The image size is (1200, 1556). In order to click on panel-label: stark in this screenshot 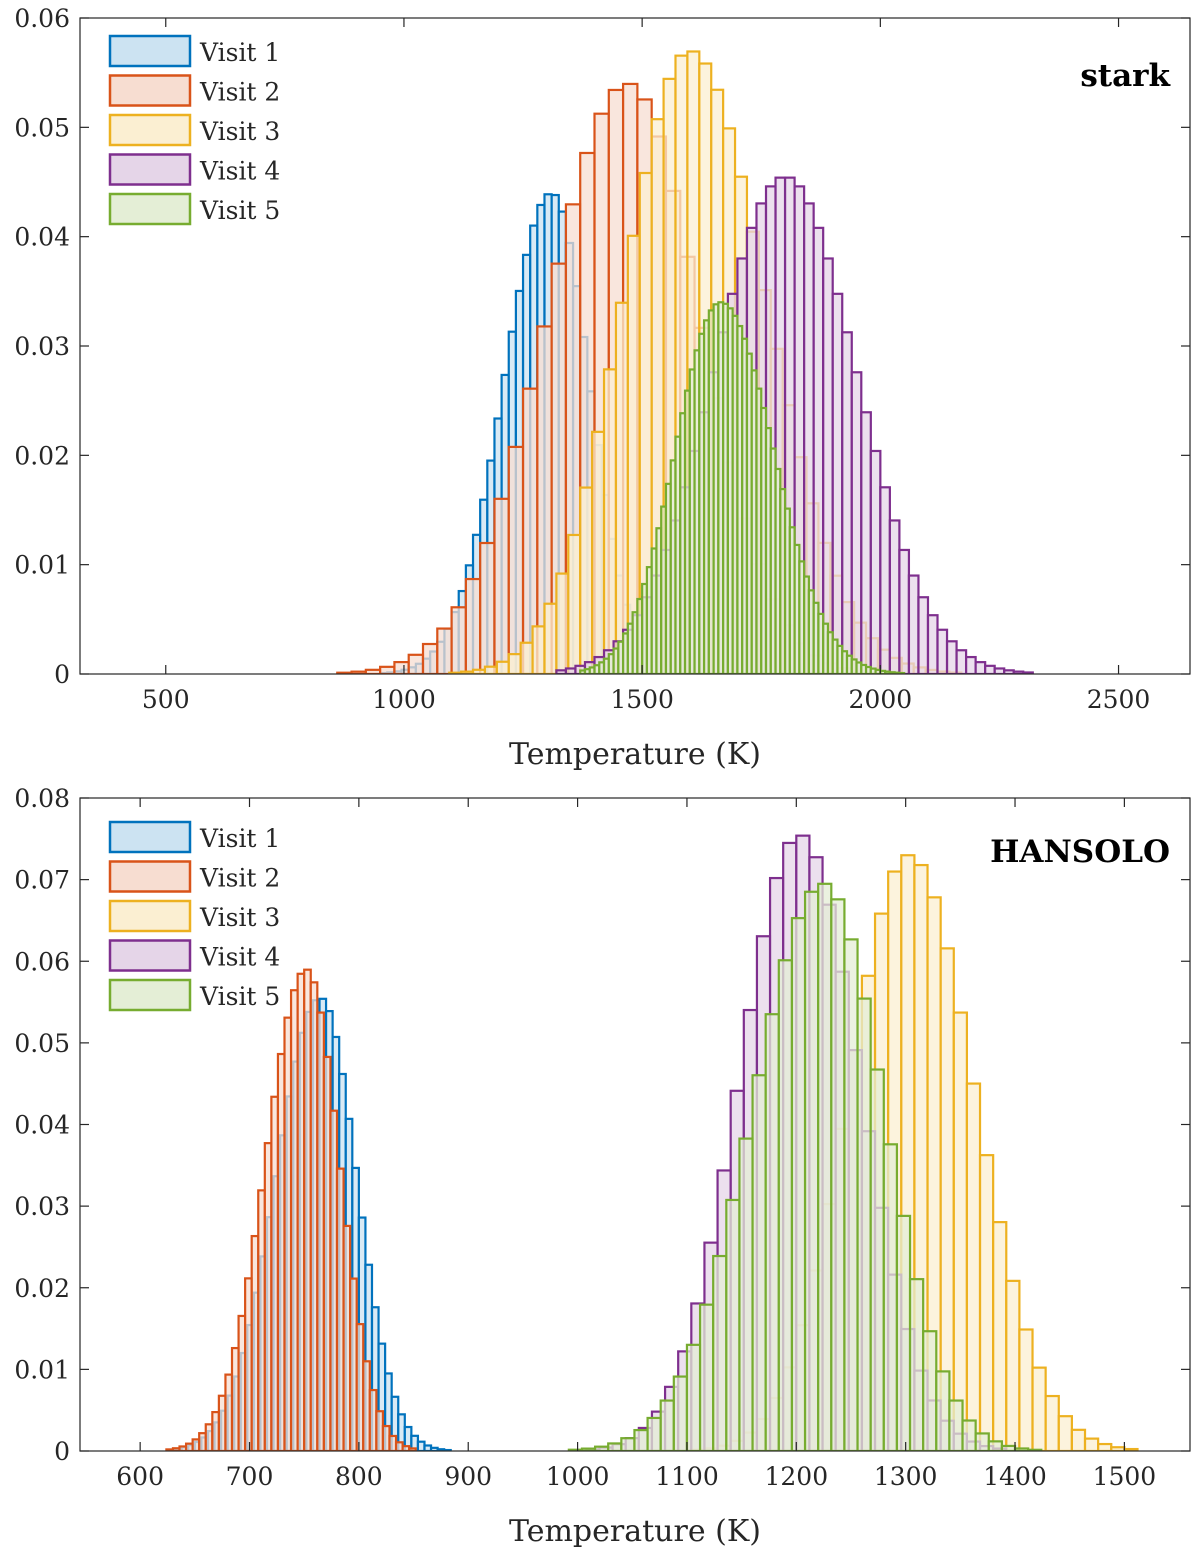, I will do `click(1125, 76)`.